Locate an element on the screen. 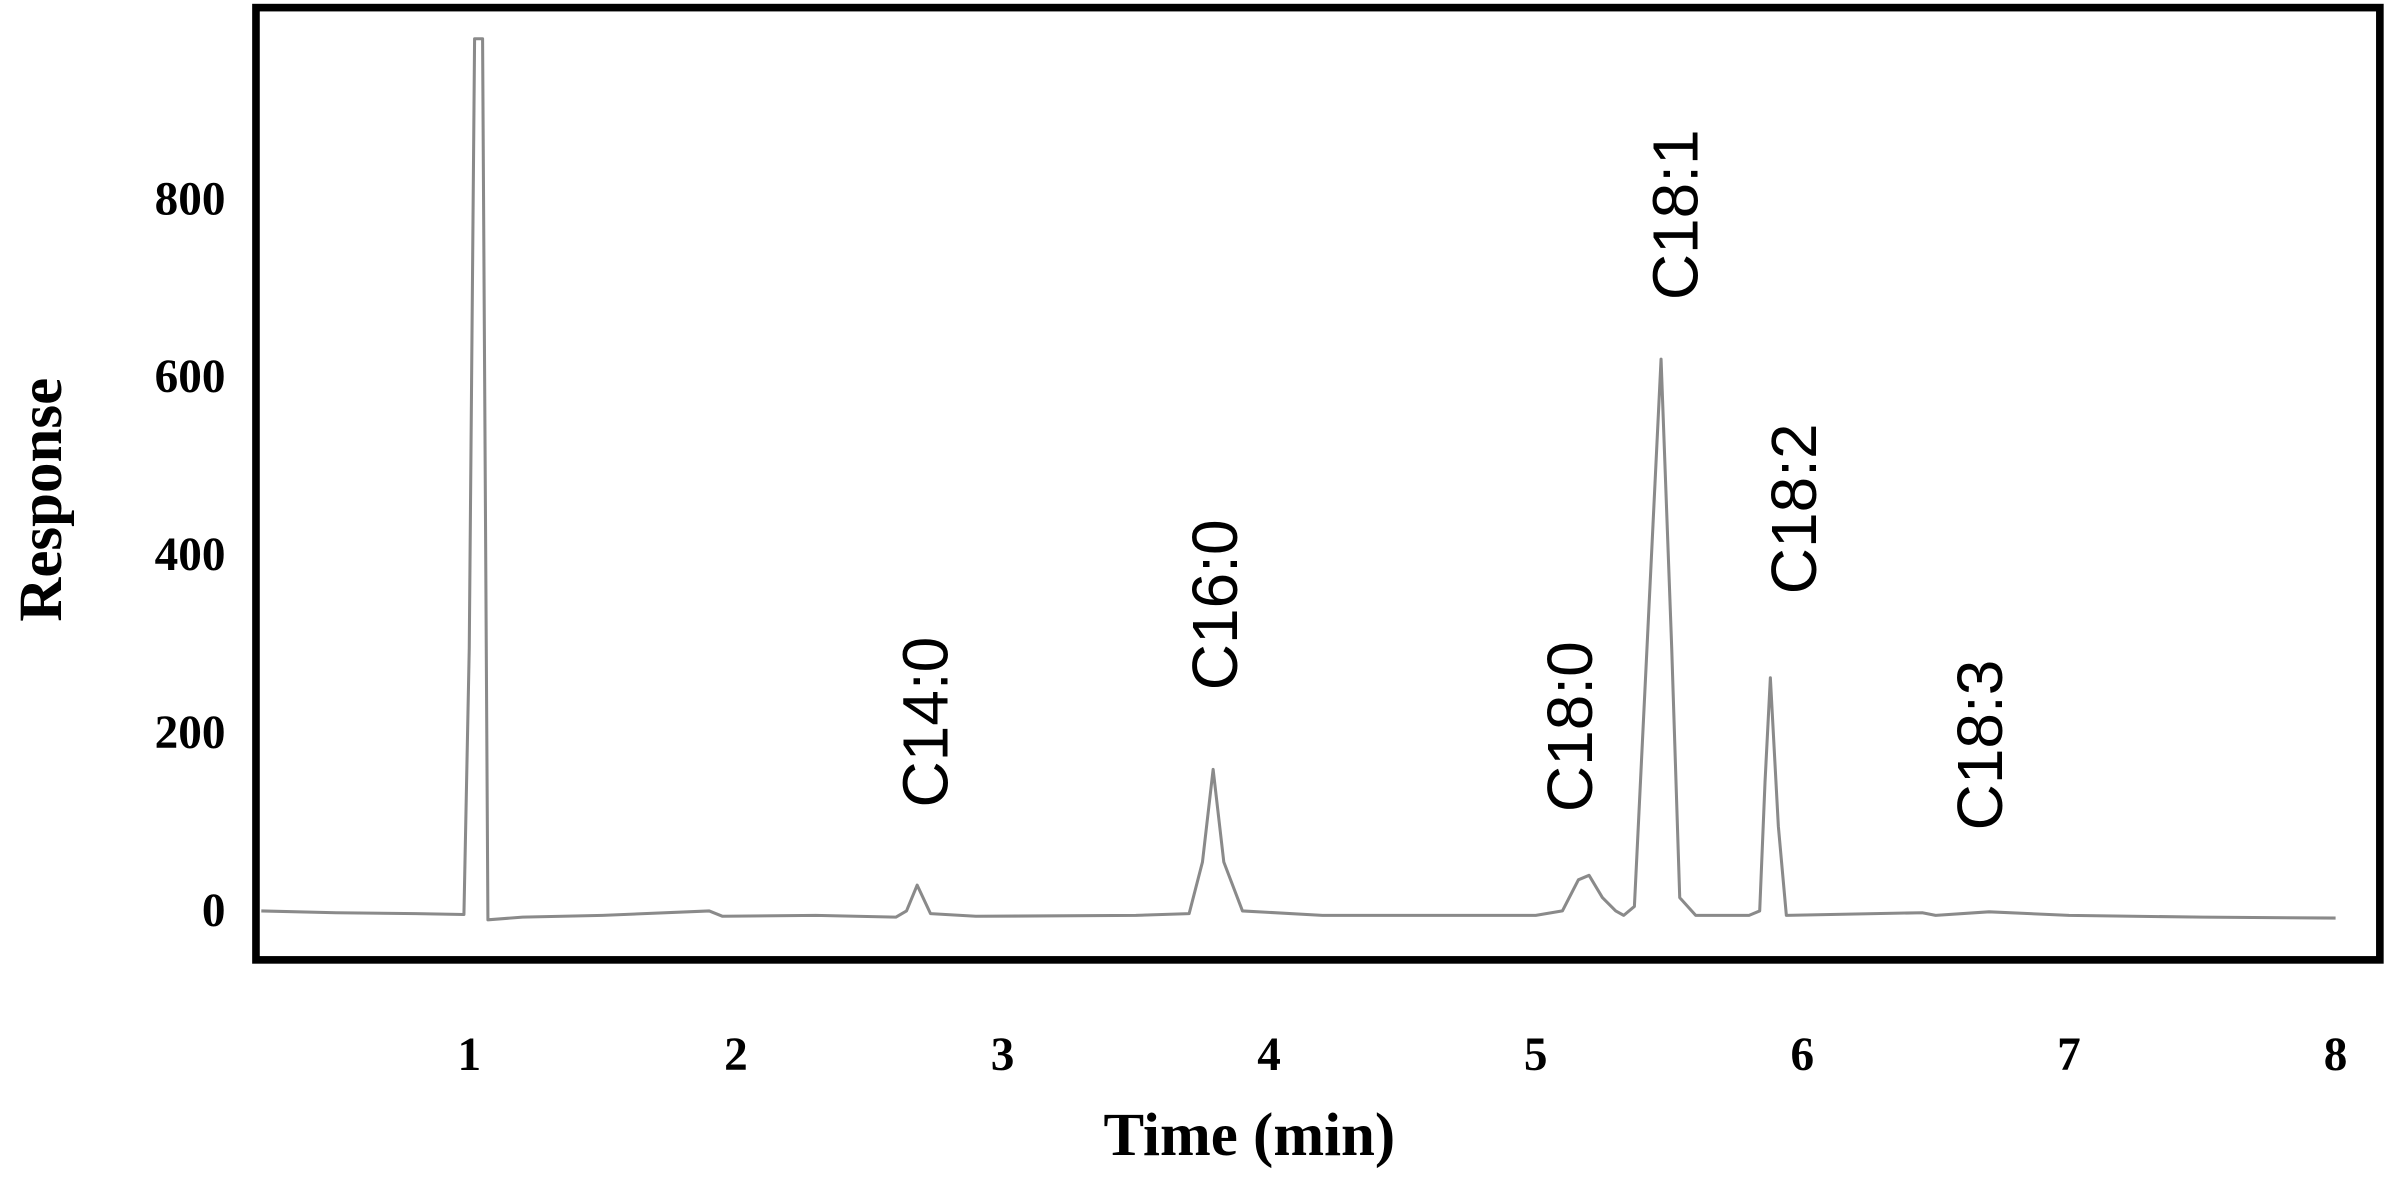 This screenshot has height=1193, width=2389. peak-label: C18:2 is located at coordinates (1794, 508).